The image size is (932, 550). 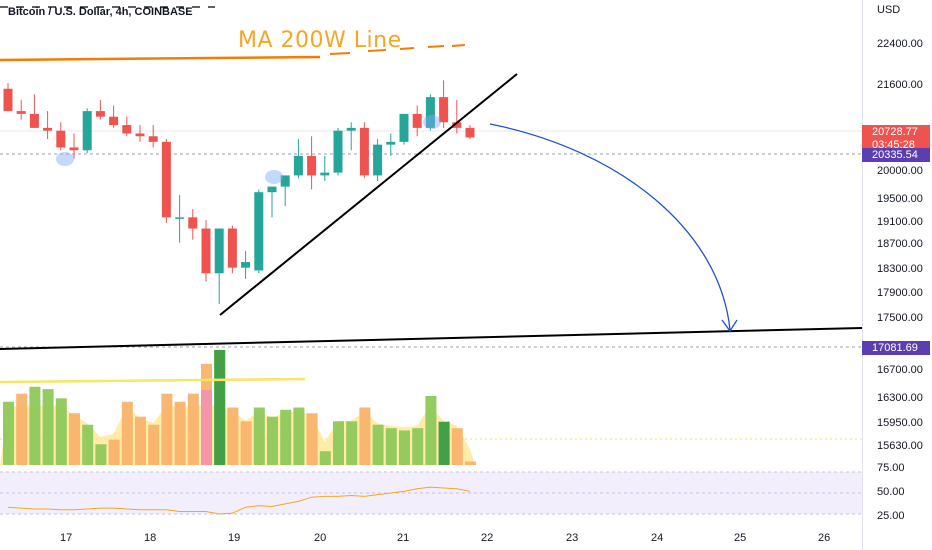 What do you see at coordinates (900, 171) in the screenshot?
I see `price-tick: 20000.00` at bounding box center [900, 171].